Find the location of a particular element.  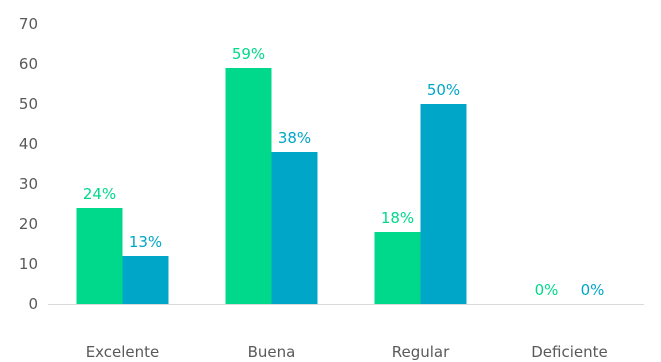

y-tick-label: 50 is located at coordinates (28, 104).